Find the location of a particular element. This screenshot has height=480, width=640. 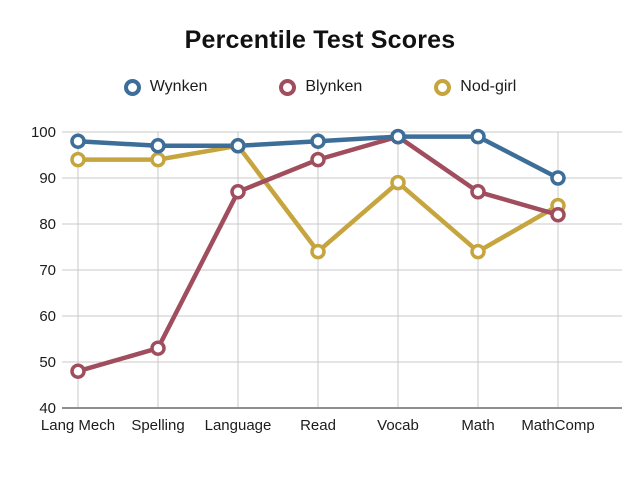

x-tick-label: Read is located at coordinates (318, 425).